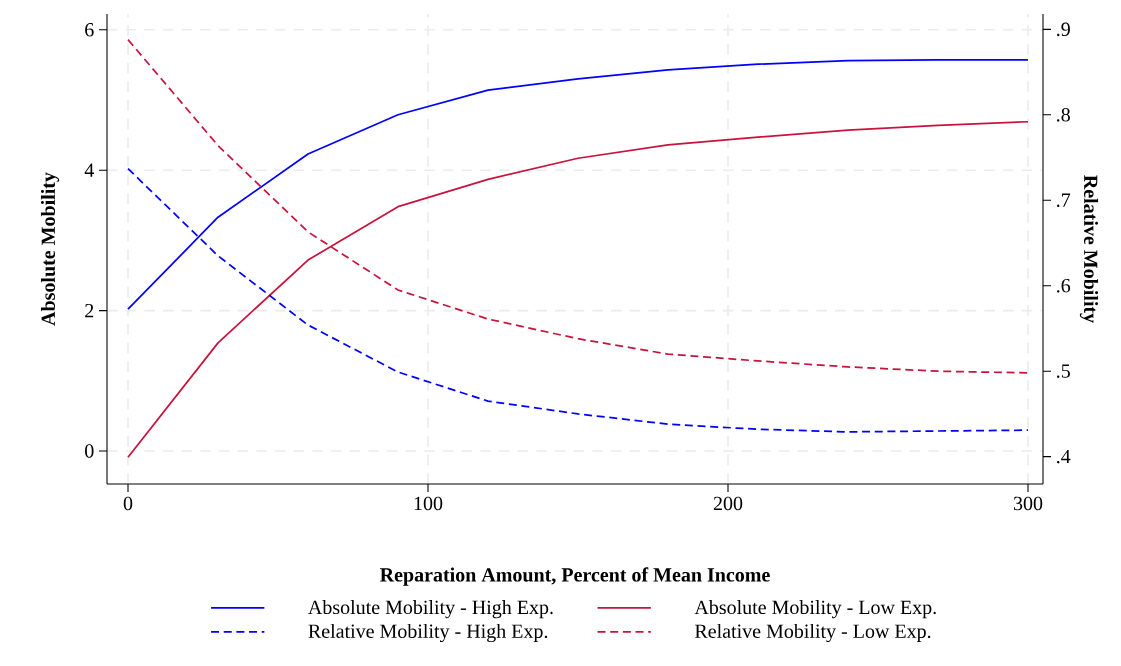 The width and height of the screenshot is (1121, 666). What do you see at coordinates (428, 633) in the screenshot?
I see `legend-label: Relative Mobility - High Exp.` at bounding box center [428, 633].